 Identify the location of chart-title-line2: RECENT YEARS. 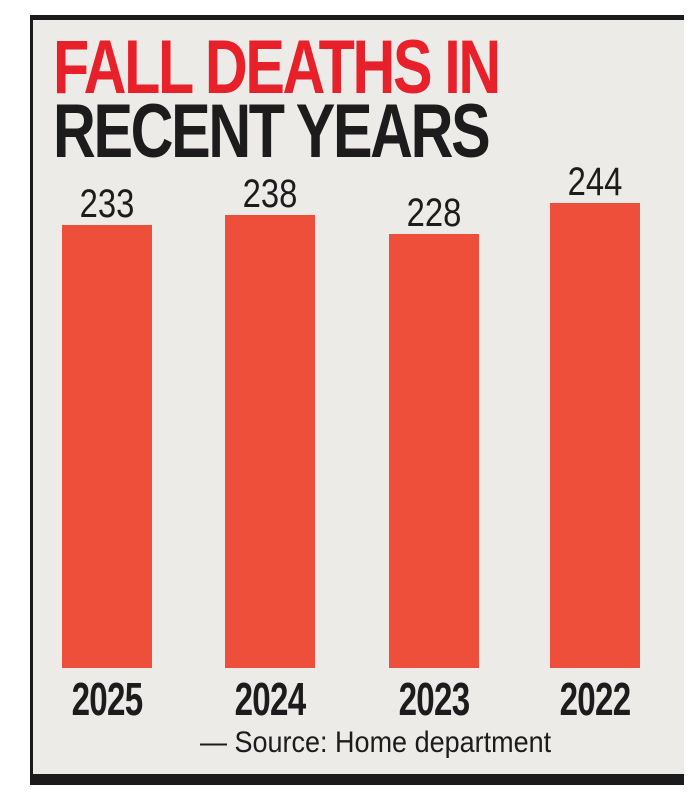
(272, 131).